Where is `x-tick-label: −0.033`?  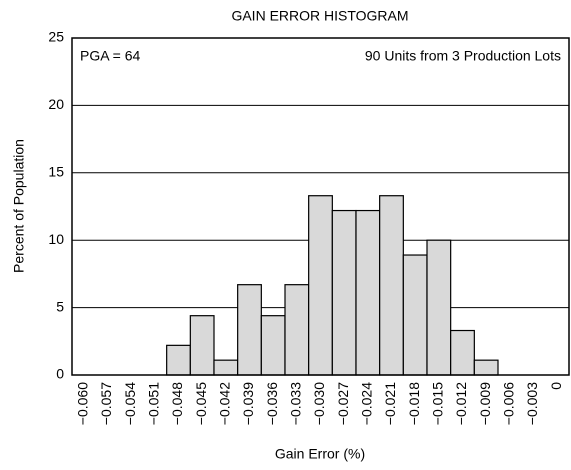
x-tick-label: −0.033 is located at coordinates (296, 403).